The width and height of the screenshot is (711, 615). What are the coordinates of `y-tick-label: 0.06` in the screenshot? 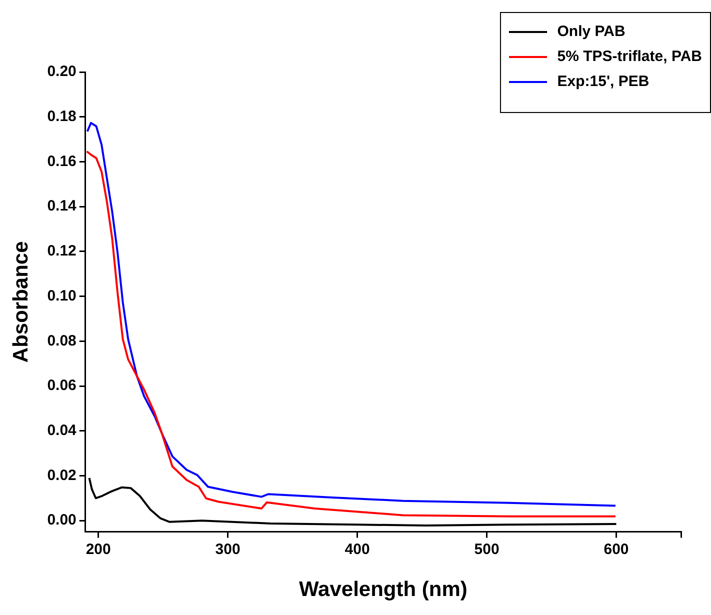 It's located at (61, 385).